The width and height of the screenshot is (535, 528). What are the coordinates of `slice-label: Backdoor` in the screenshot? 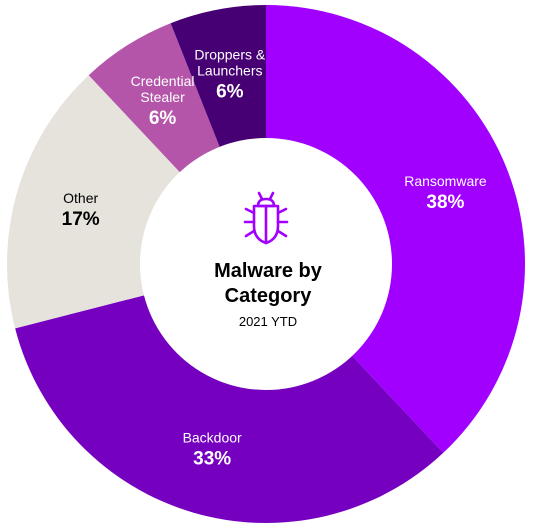 It's located at (212, 437).